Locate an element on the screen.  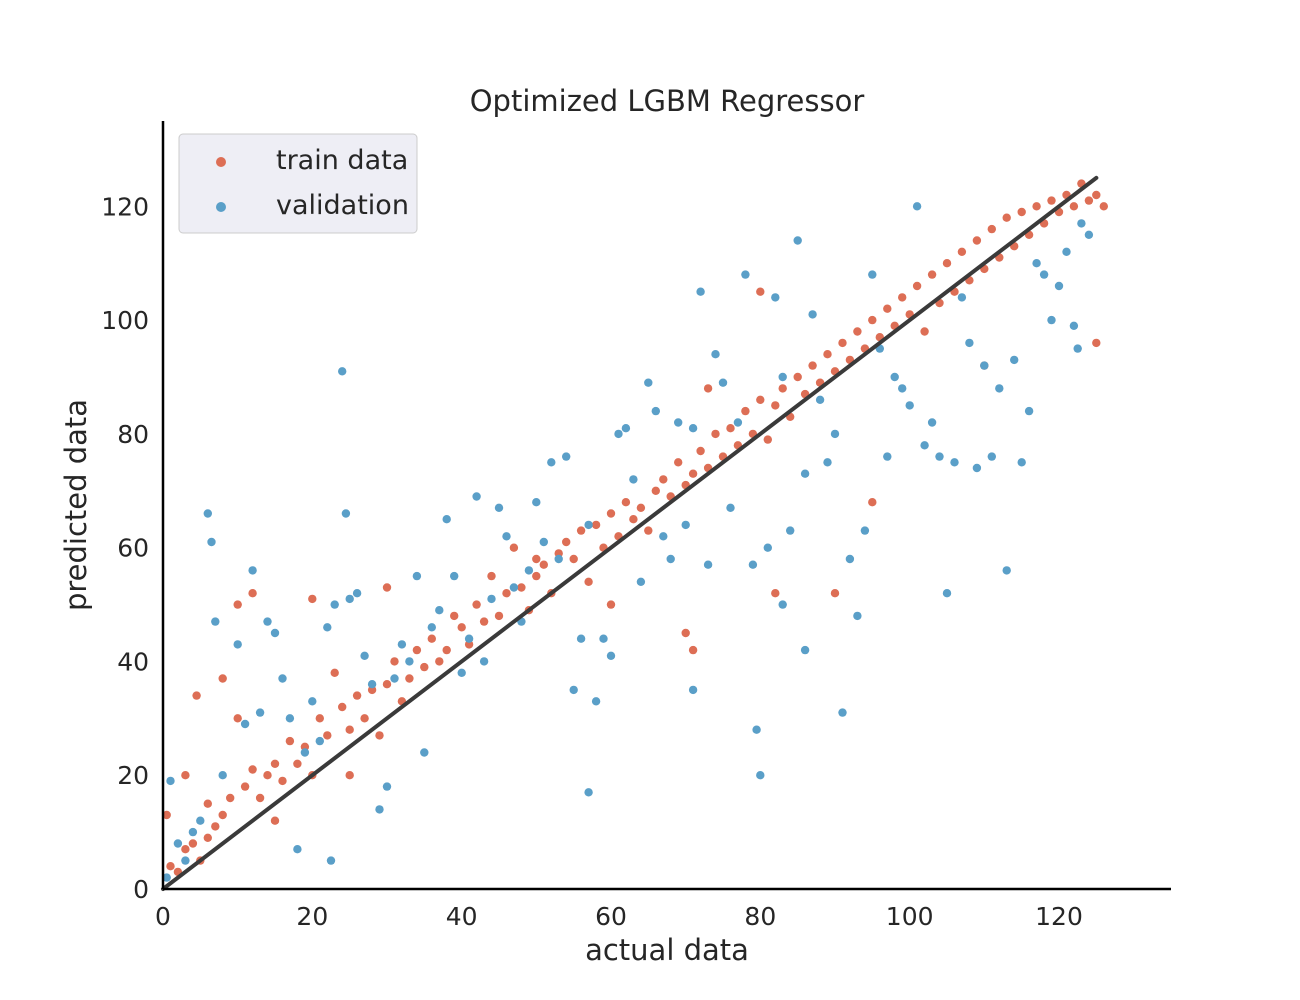
y-tick-label: 120 is located at coordinates (125, 206).